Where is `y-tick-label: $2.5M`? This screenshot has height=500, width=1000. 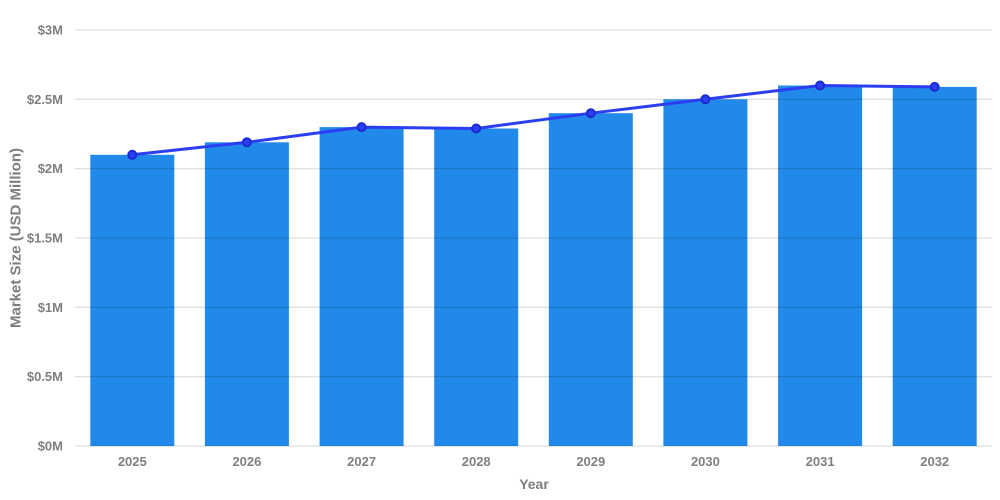 y-tick-label: $2.5M is located at coordinates (45, 99).